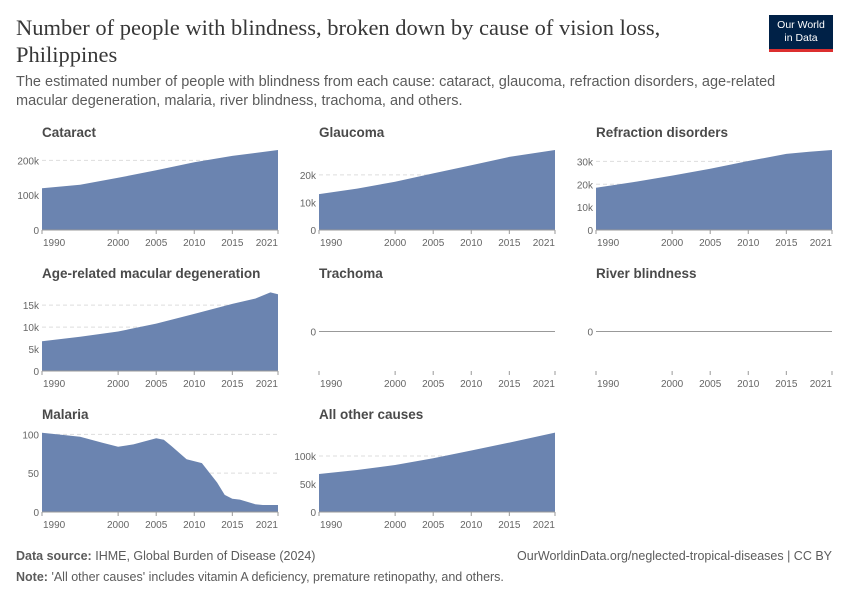 Image resolution: width=850 pixels, height=600 pixels. I want to click on panel-1-x-tick-5: 2021, so click(267, 243).